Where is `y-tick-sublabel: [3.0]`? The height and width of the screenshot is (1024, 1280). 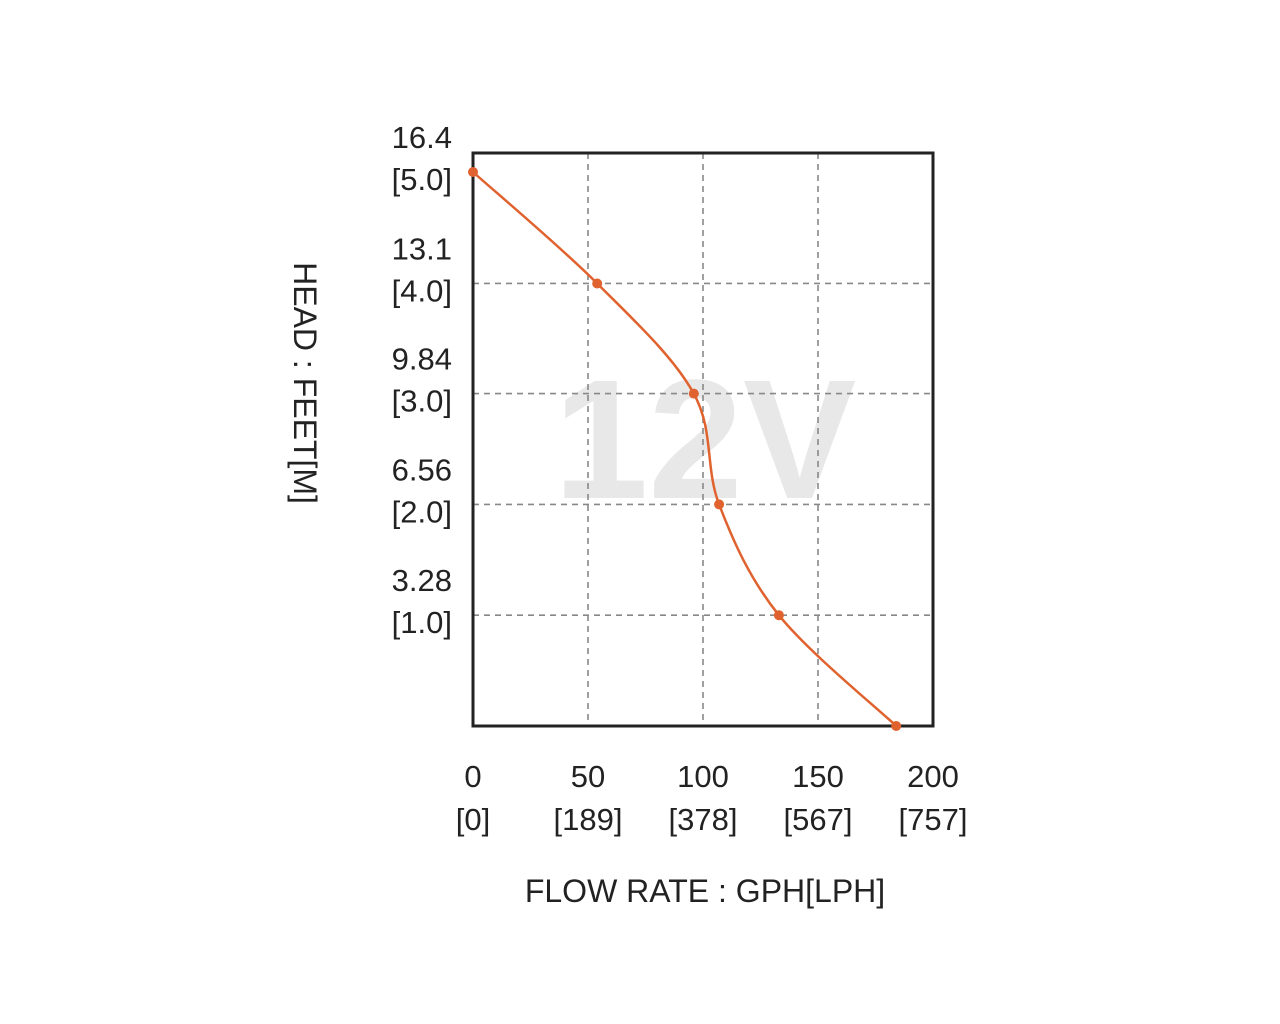
y-tick-sublabel: [3.0] is located at coordinates (422, 401).